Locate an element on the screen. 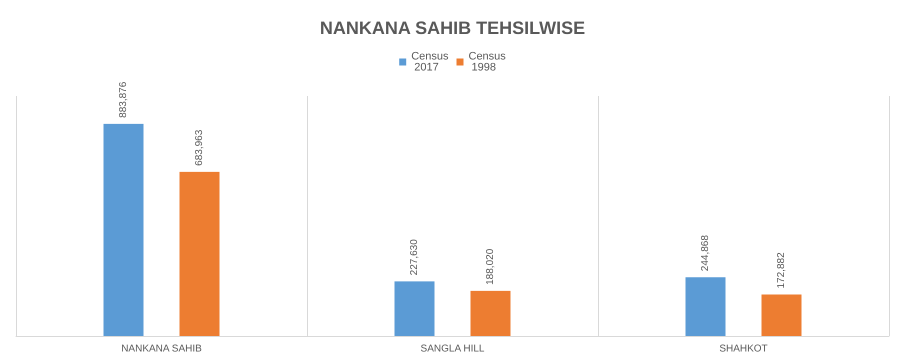 This screenshot has width=905, height=364. data-label: 883,876 is located at coordinates (123, 99).